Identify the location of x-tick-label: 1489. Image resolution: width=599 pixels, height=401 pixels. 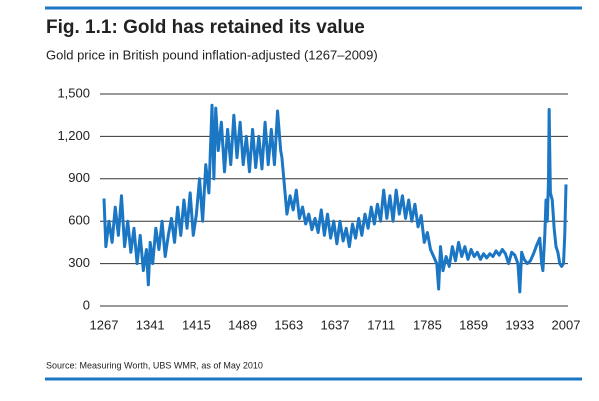
(242, 324).